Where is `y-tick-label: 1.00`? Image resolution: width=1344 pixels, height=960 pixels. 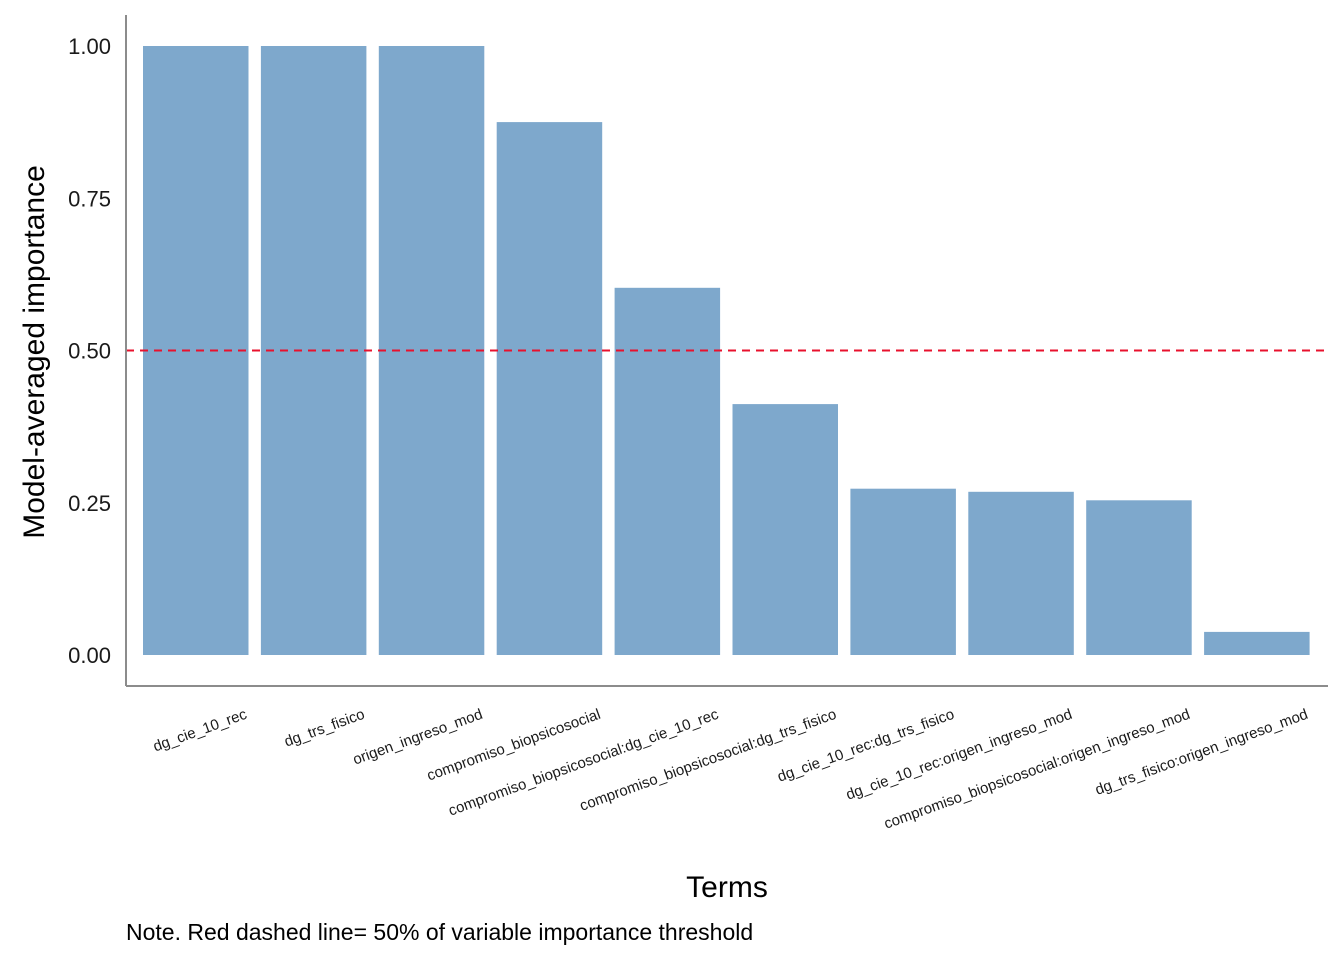
y-tick-label: 1.00 is located at coordinates (89, 46).